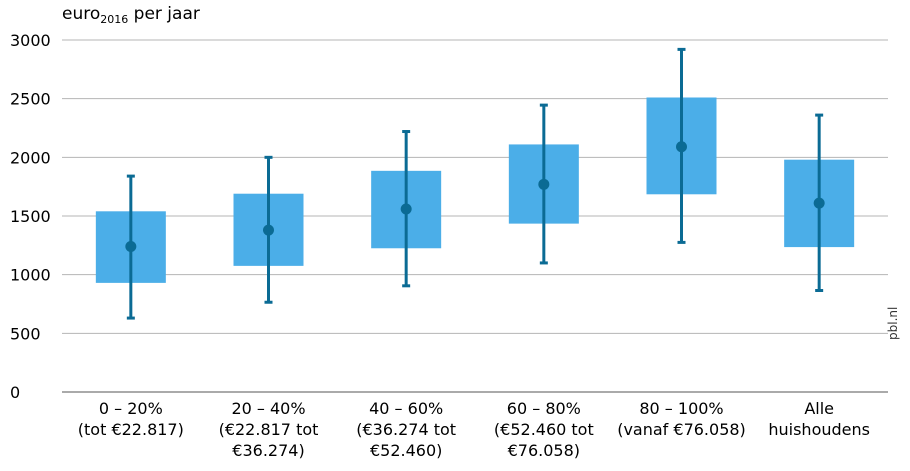 The image size is (910, 471). What do you see at coordinates (25, 333) in the screenshot?
I see `y-tick-label: 500` at bounding box center [25, 333].